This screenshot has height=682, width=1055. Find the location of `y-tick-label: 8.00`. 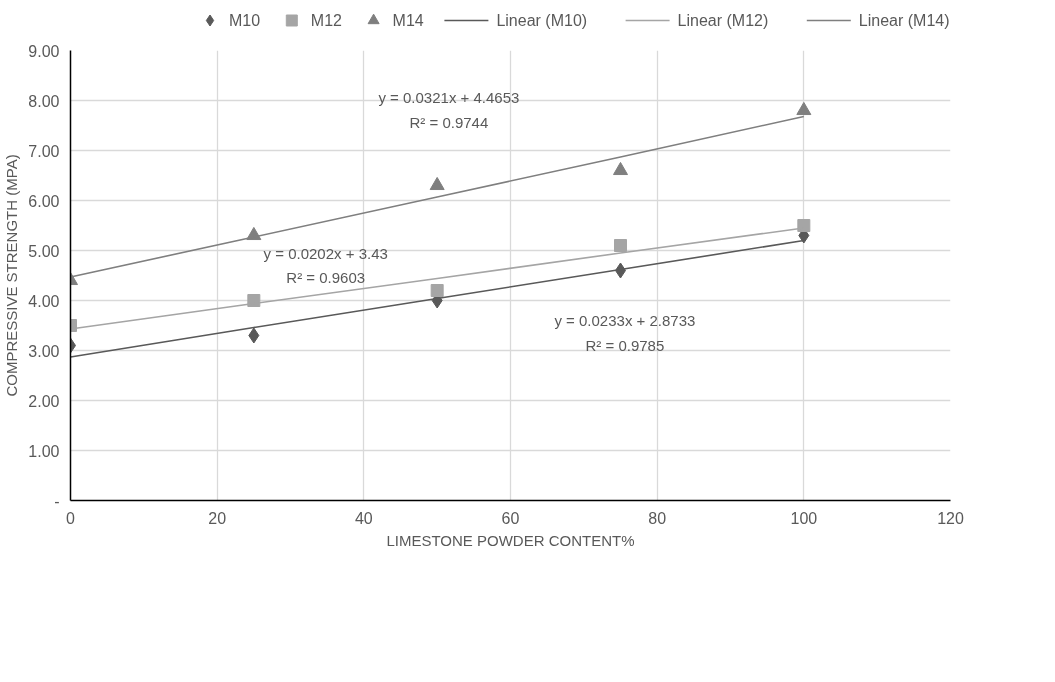

y-tick-label: 8.00 is located at coordinates (44, 101).